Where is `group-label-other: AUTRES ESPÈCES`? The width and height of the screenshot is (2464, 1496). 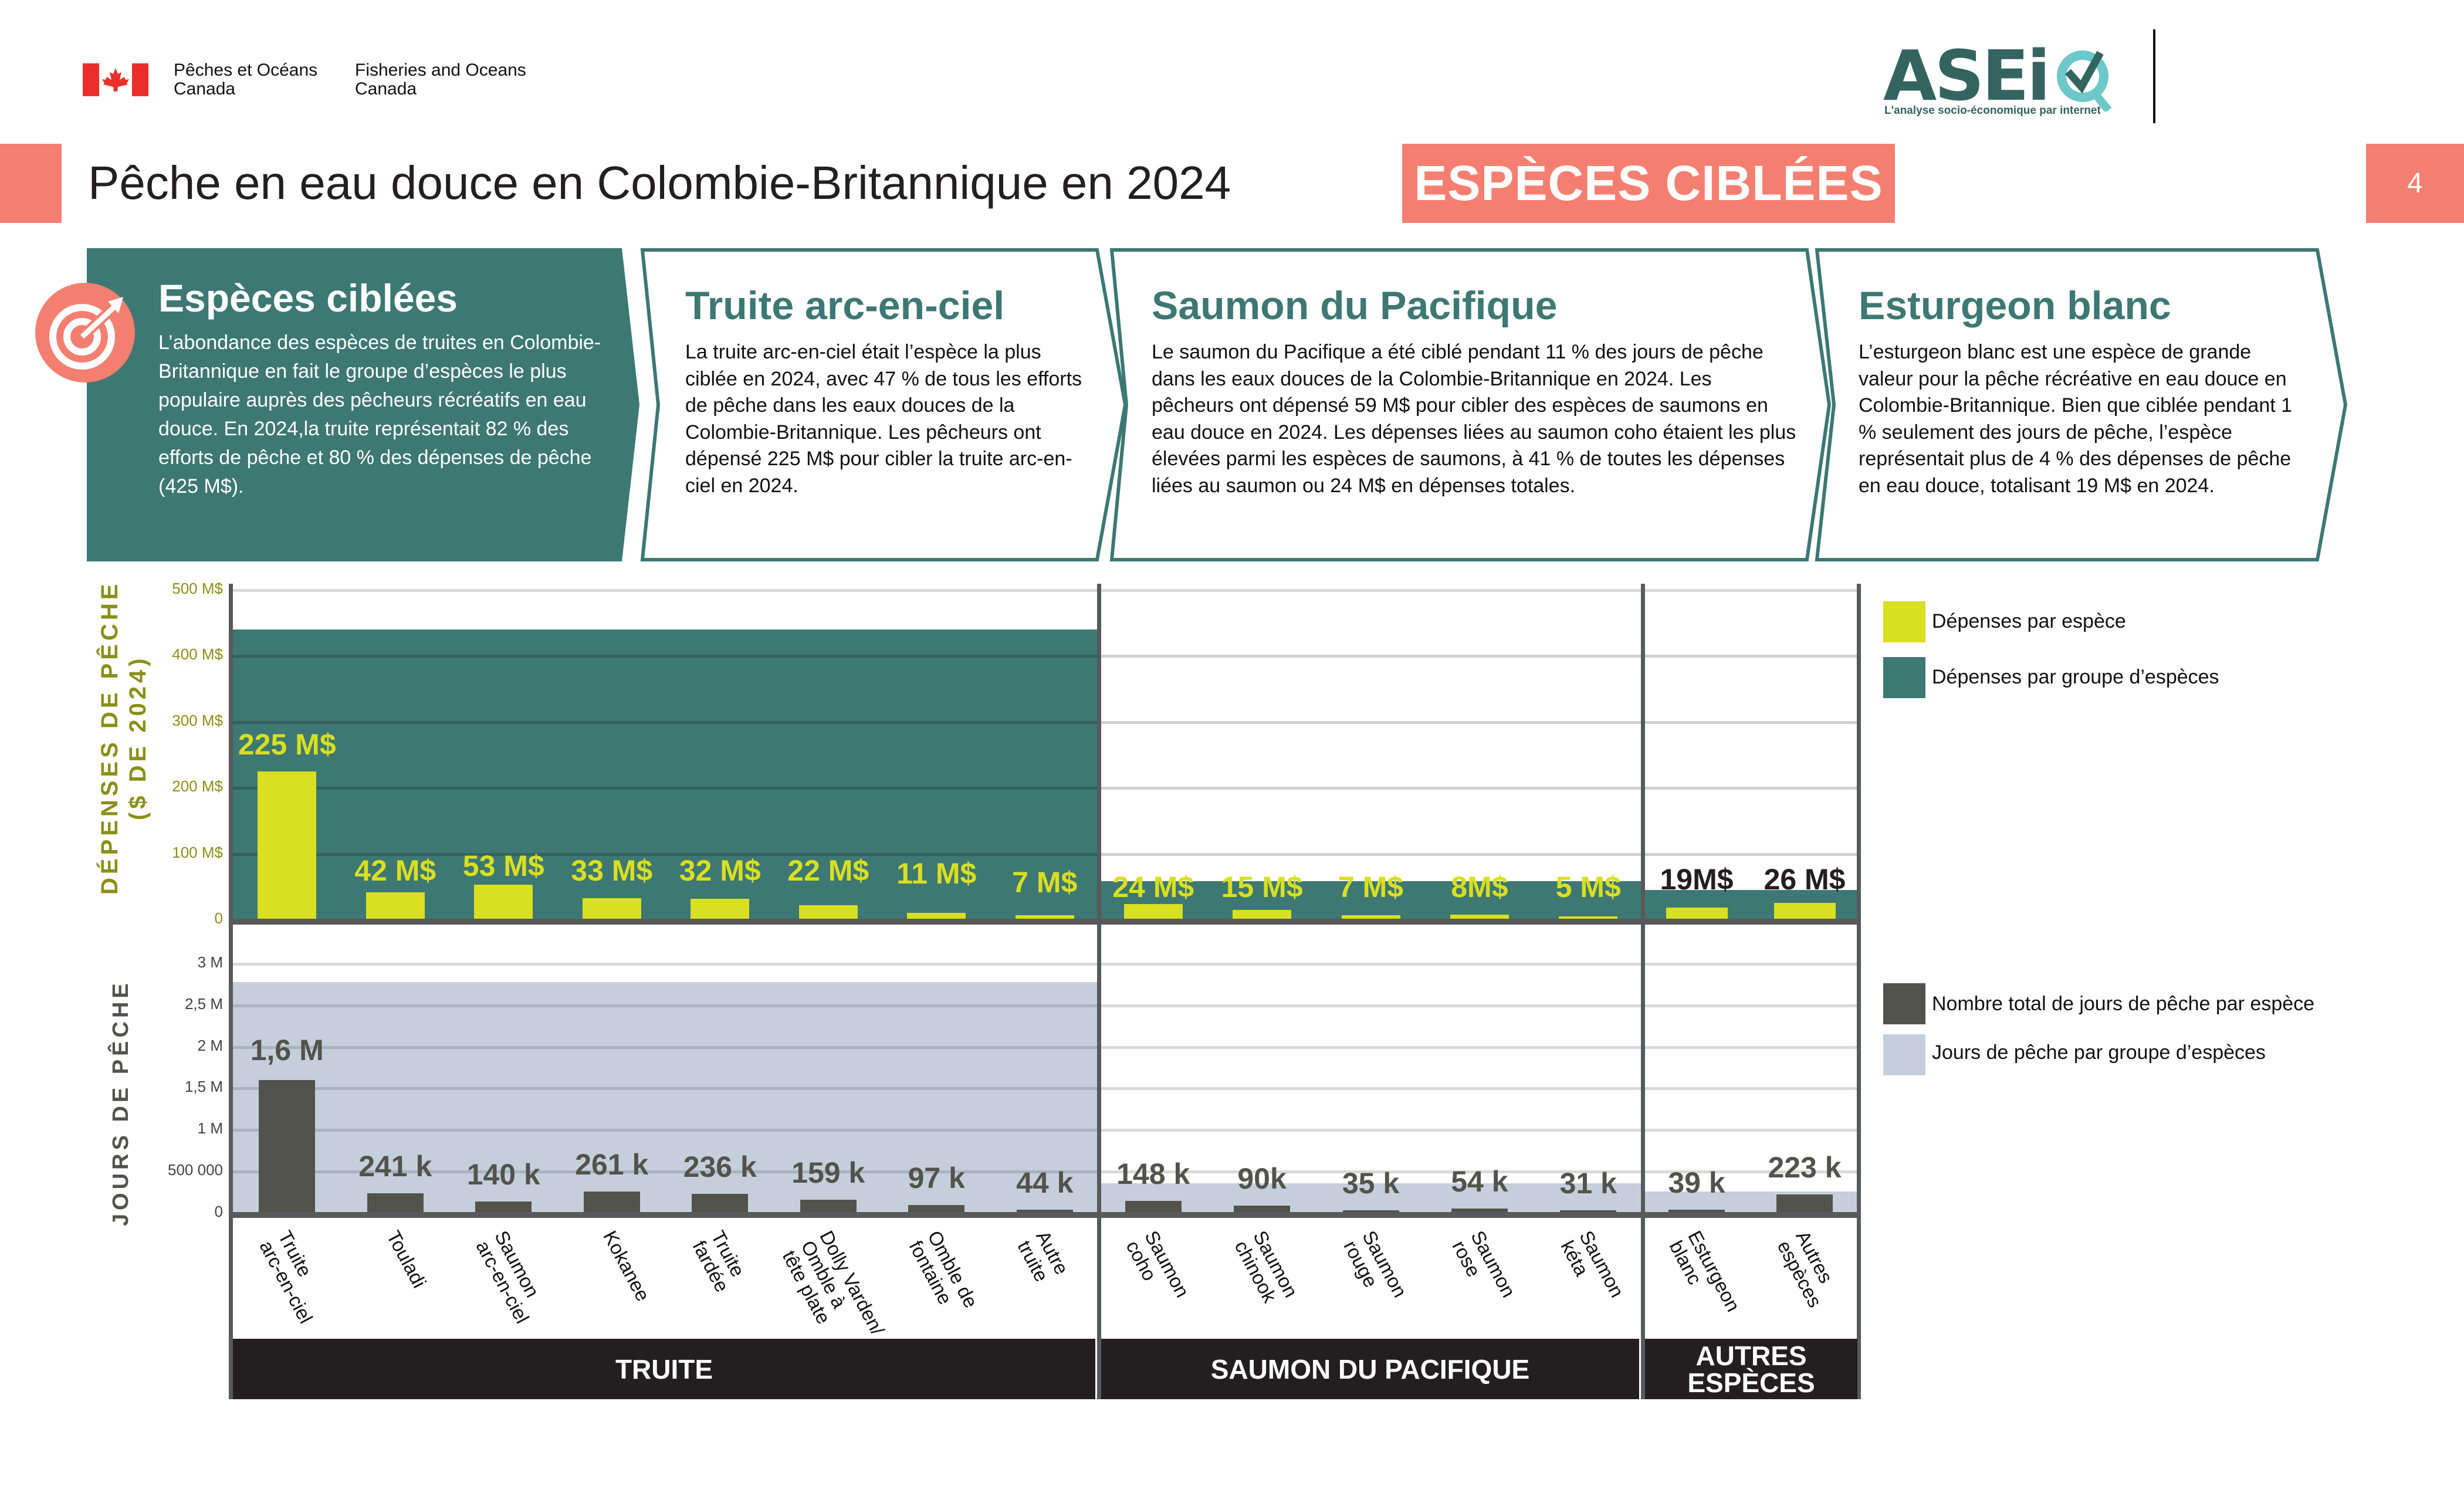 group-label-other: AUTRES ESPÈCES is located at coordinates (1751, 1369).